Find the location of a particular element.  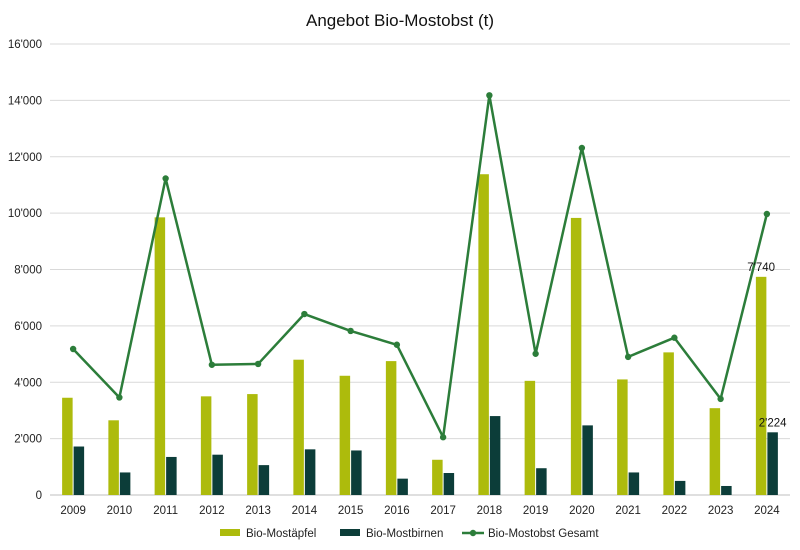

x-tick-label: 2011 is located at coordinates (165, 511).